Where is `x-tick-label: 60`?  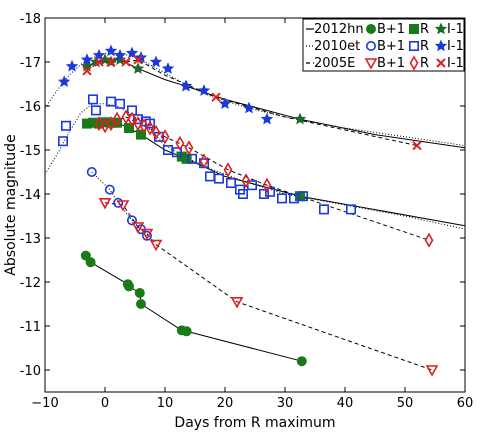
x-tick-label: 60 is located at coordinates (465, 403).